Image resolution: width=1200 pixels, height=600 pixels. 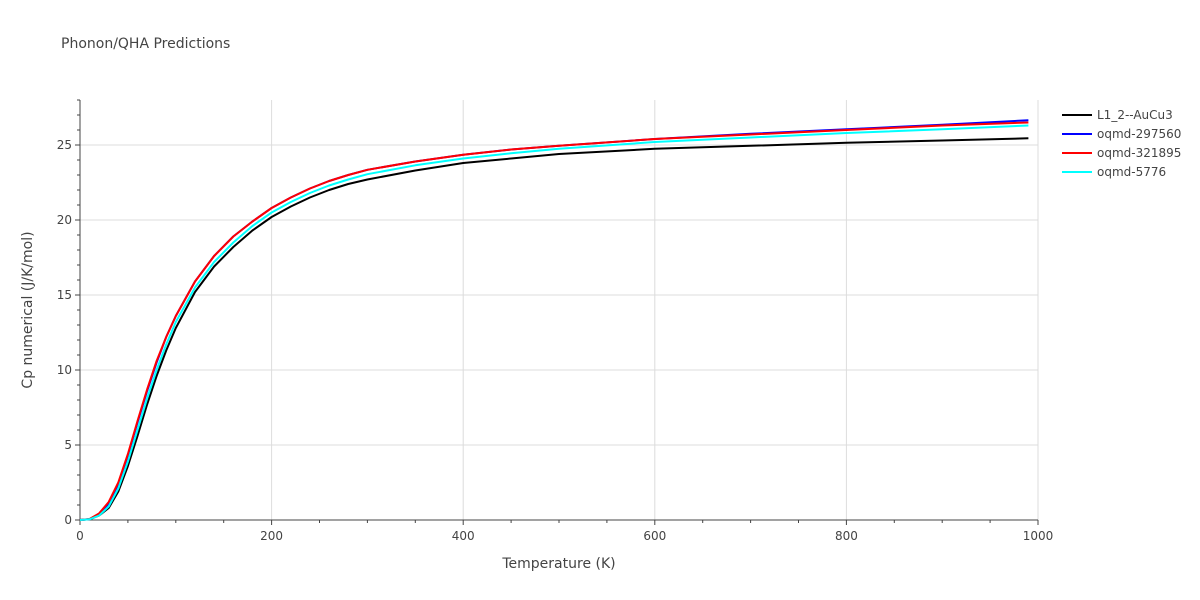 I want to click on x-axis-title: Temperature (K), so click(x=558, y=564).